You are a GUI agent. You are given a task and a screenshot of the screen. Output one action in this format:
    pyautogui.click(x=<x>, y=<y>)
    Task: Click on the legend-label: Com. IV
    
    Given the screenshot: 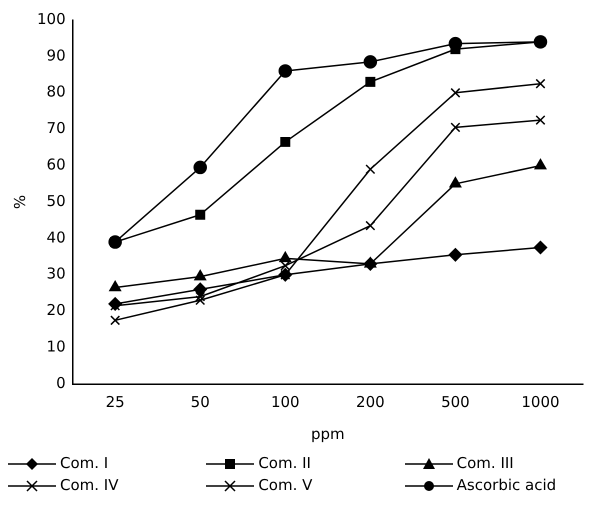 What is the action you would take?
    pyautogui.click(x=89, y=485)
    